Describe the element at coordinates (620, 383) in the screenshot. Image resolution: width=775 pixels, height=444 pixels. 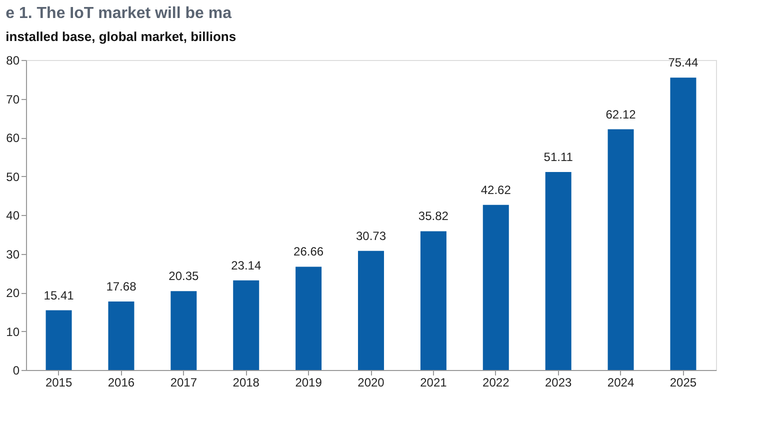
I see `x-tick-label: 2024` at that location.